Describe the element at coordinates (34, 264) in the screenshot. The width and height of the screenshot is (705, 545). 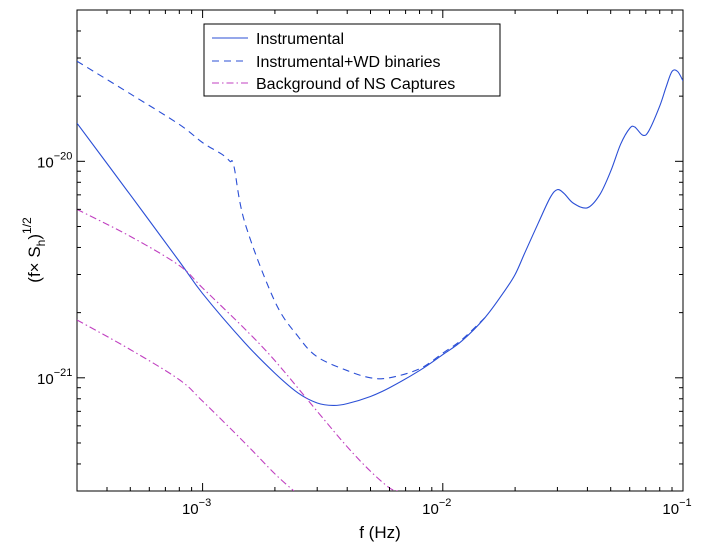
I see `y-axis-label-main: (f× S` at that location.